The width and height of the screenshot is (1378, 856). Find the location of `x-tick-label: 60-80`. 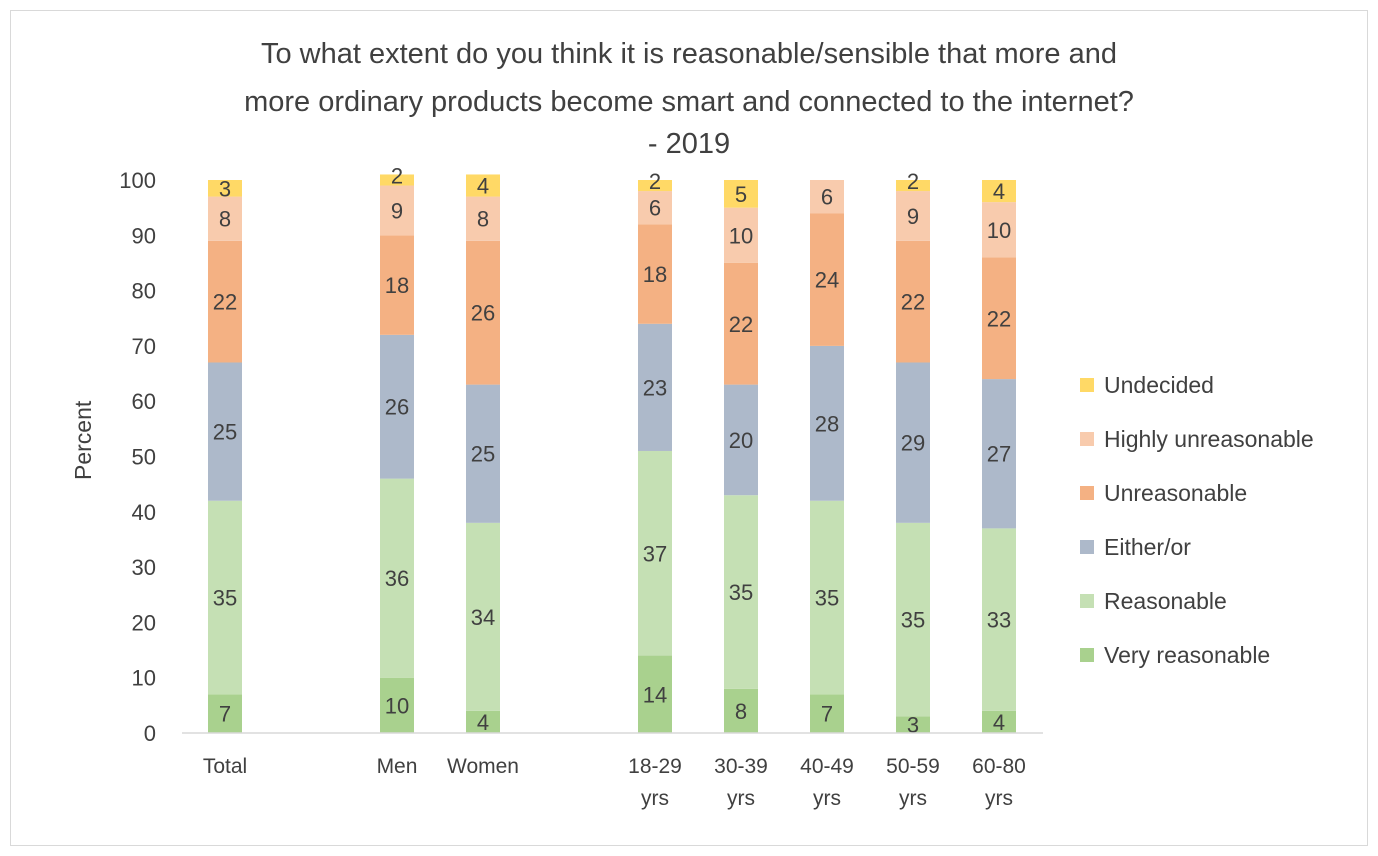

x-tick-label: 60-80 is located at coordinates (999, 766).